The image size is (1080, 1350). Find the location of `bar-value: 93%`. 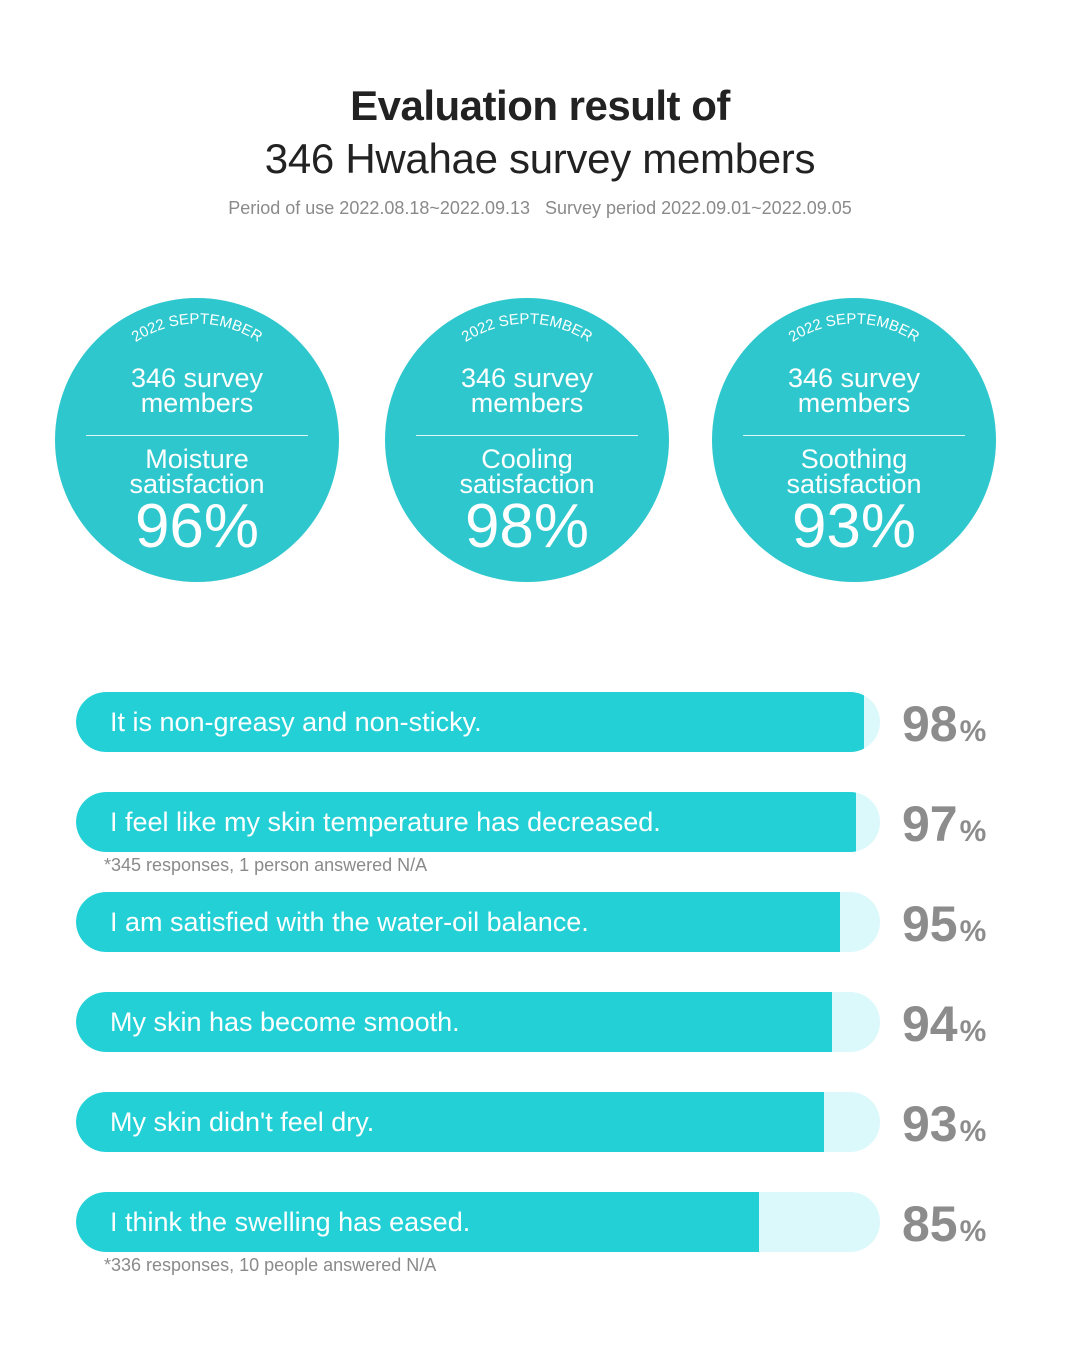

bar-value: 93% is located at coordinates (944, 1124).